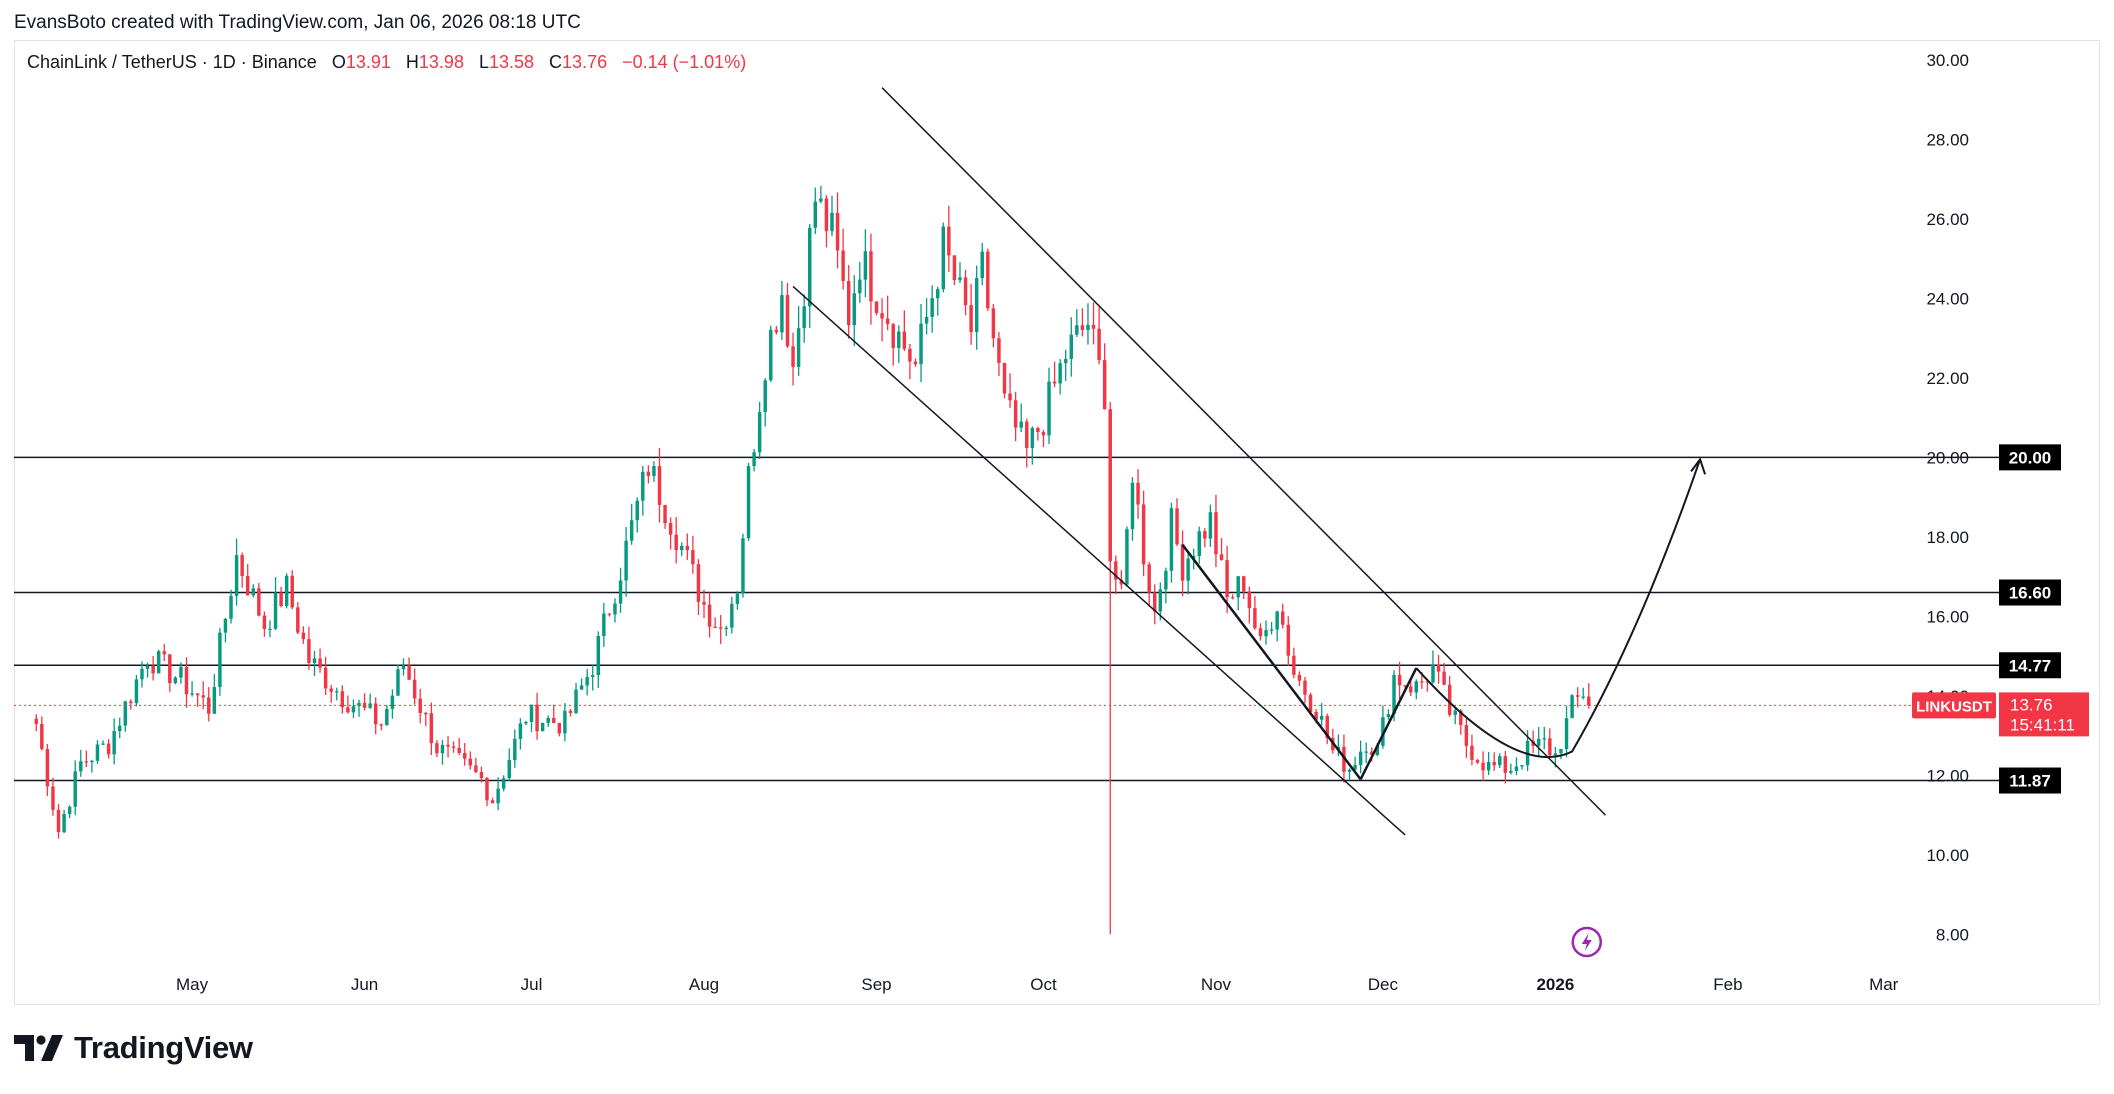 This screenshot has height=1094, width=2114. Describe the element at coordinates (1216, 984) in the screenshot. I see `x-tick-label: Nov` at that location.